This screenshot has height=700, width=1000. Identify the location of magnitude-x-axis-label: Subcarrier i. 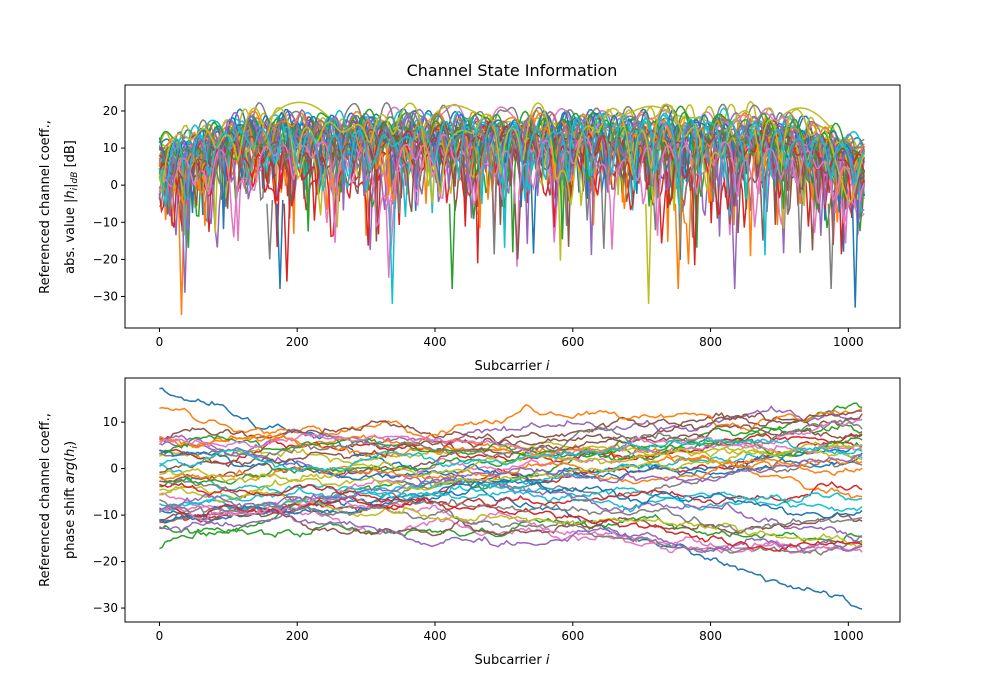
(511, 366).